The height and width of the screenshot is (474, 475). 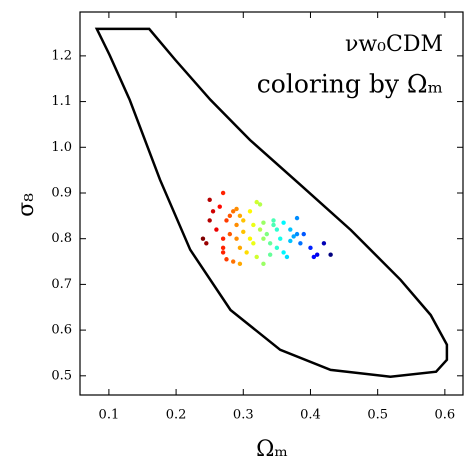 I want to click on y-tick-label: 1.1, so click(x=61, y=101).